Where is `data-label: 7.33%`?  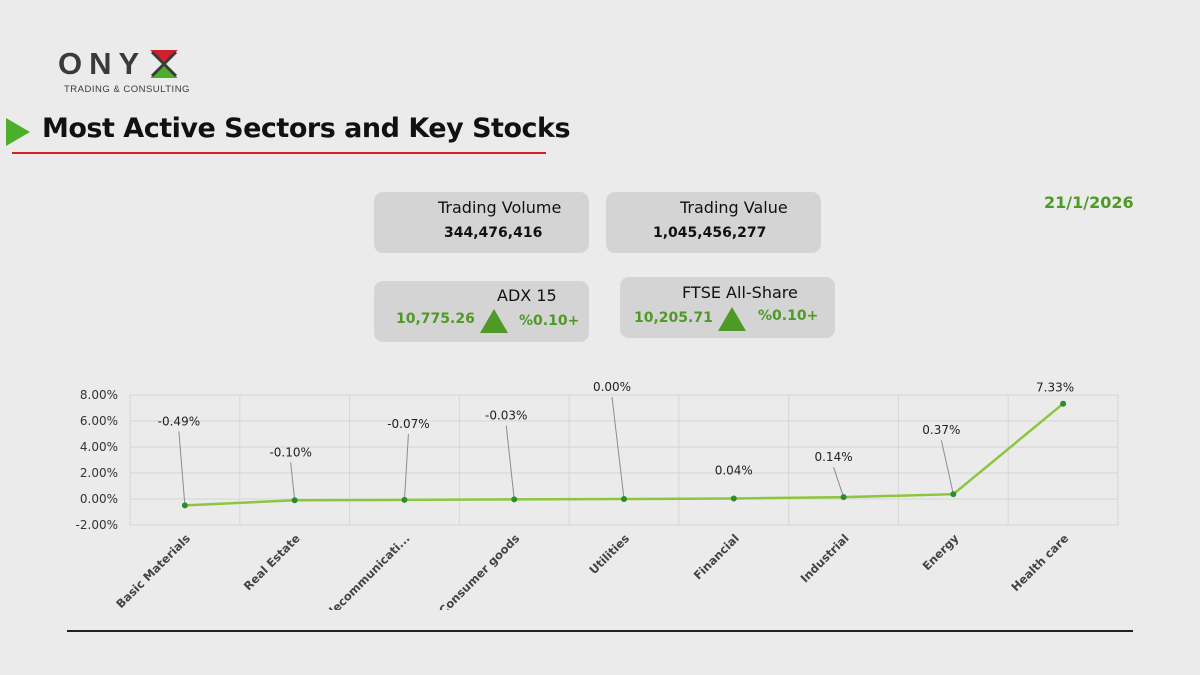
data-label: 7.33% is located at coordinates (1055, 388).